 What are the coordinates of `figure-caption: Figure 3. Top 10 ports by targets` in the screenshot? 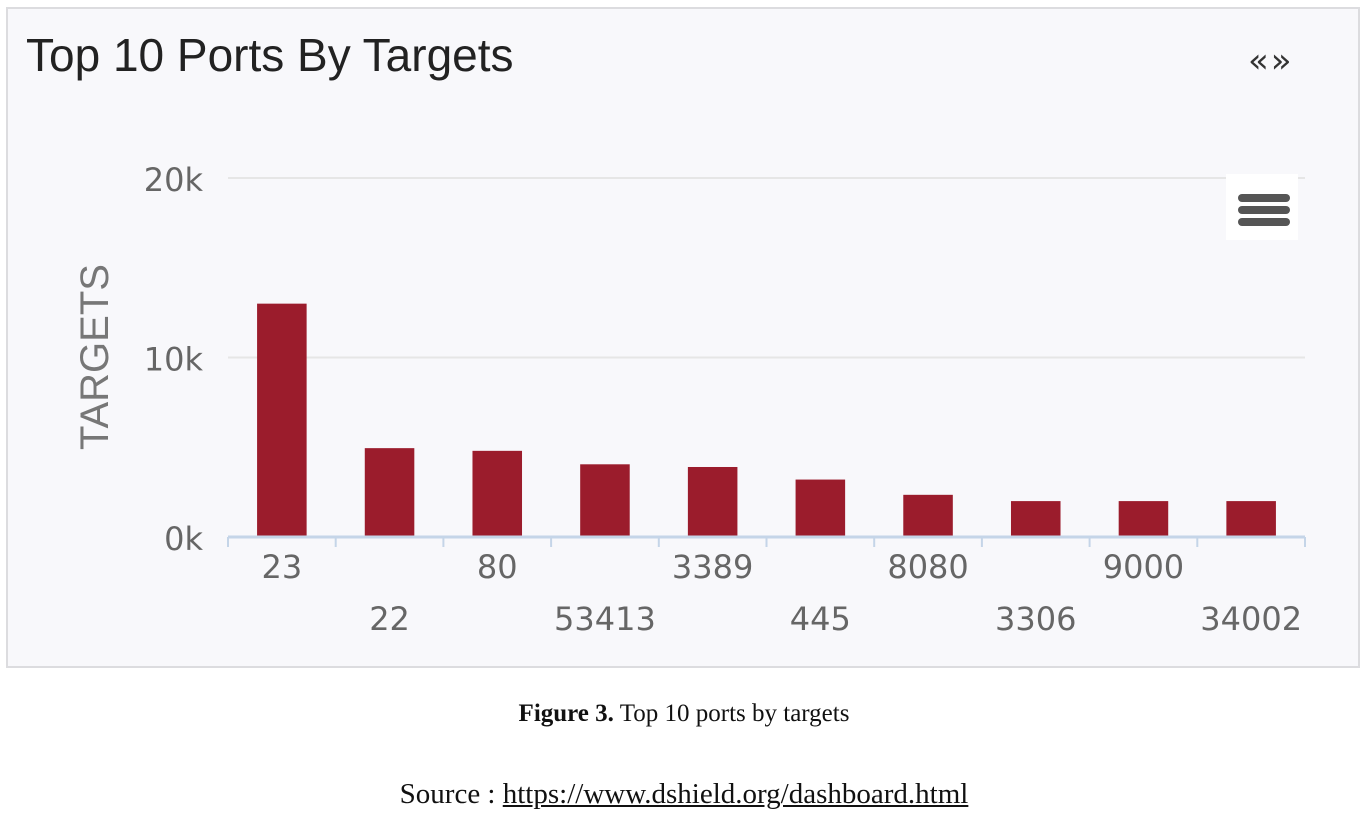 It's located at (684, 714).